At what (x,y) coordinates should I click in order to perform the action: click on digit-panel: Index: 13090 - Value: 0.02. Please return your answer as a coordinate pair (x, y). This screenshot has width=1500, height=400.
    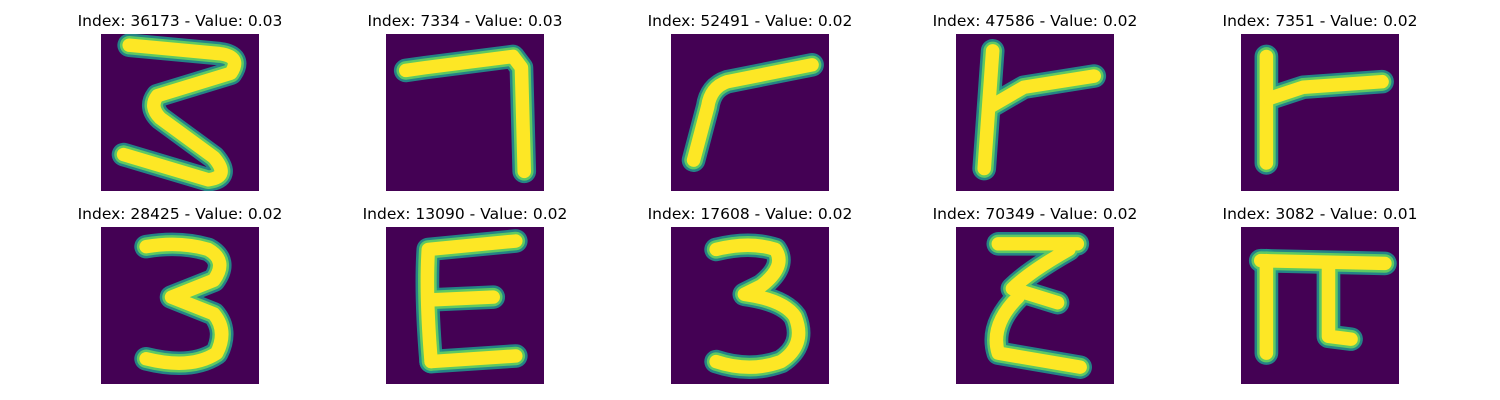
    Looking at the image, I should click on (465, 296).